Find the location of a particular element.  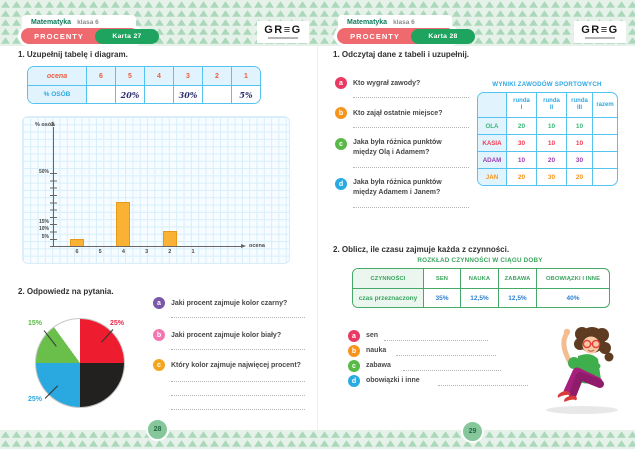

question-badge-d: d is located at coordinates (341, 184).